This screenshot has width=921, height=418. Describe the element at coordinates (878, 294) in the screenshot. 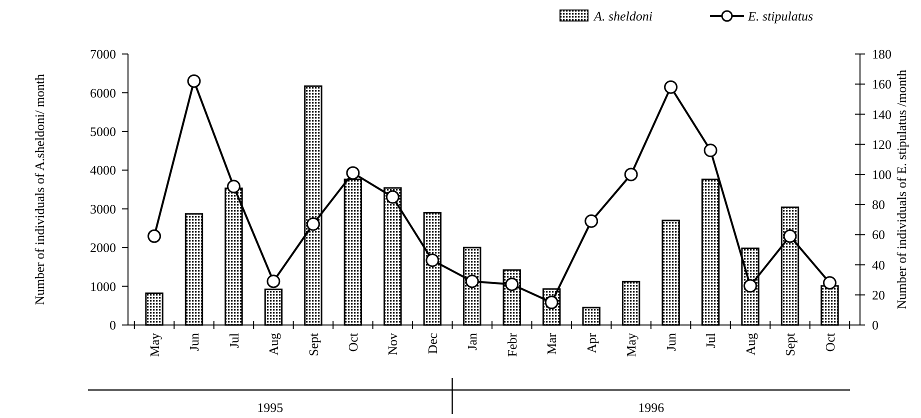

I see `y2-tick-label: 20` at that location.